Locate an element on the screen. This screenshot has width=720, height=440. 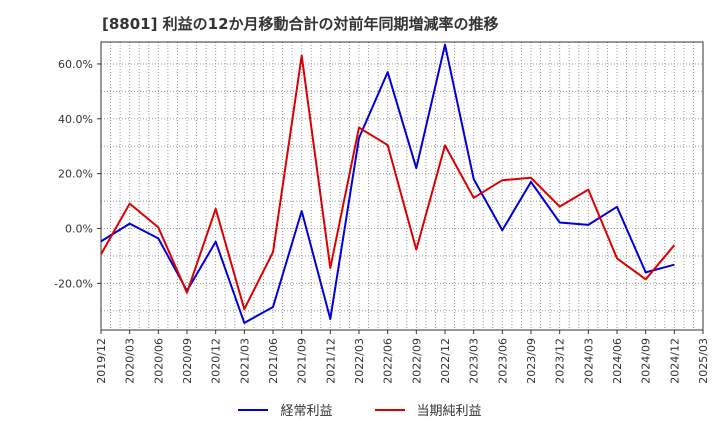
y-tick-label: -20.0% is located at coordinates (73, 283).